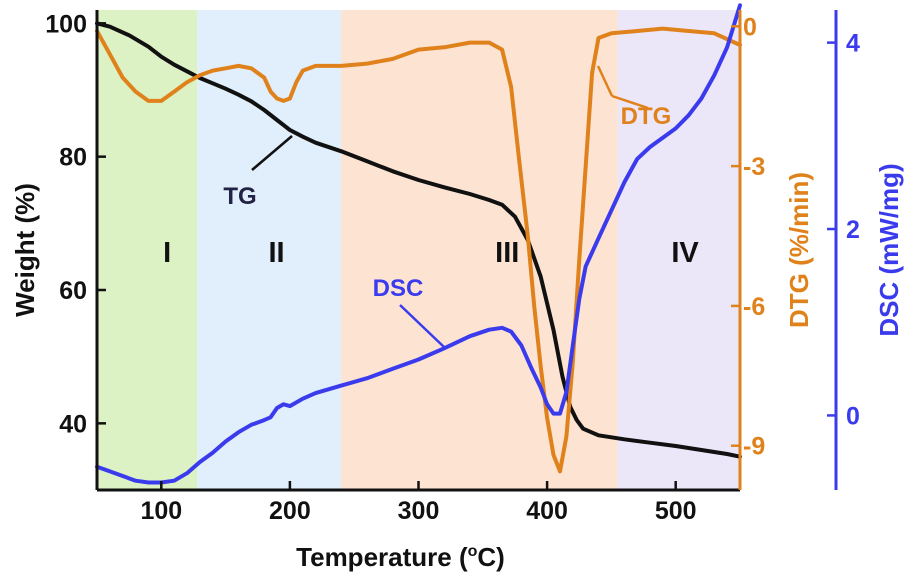 The image size is (916, 585). What do you see at coordinates (507, 253) in the screenshot?
I see `region-iii-label: III` at bounding box center [507, 253].